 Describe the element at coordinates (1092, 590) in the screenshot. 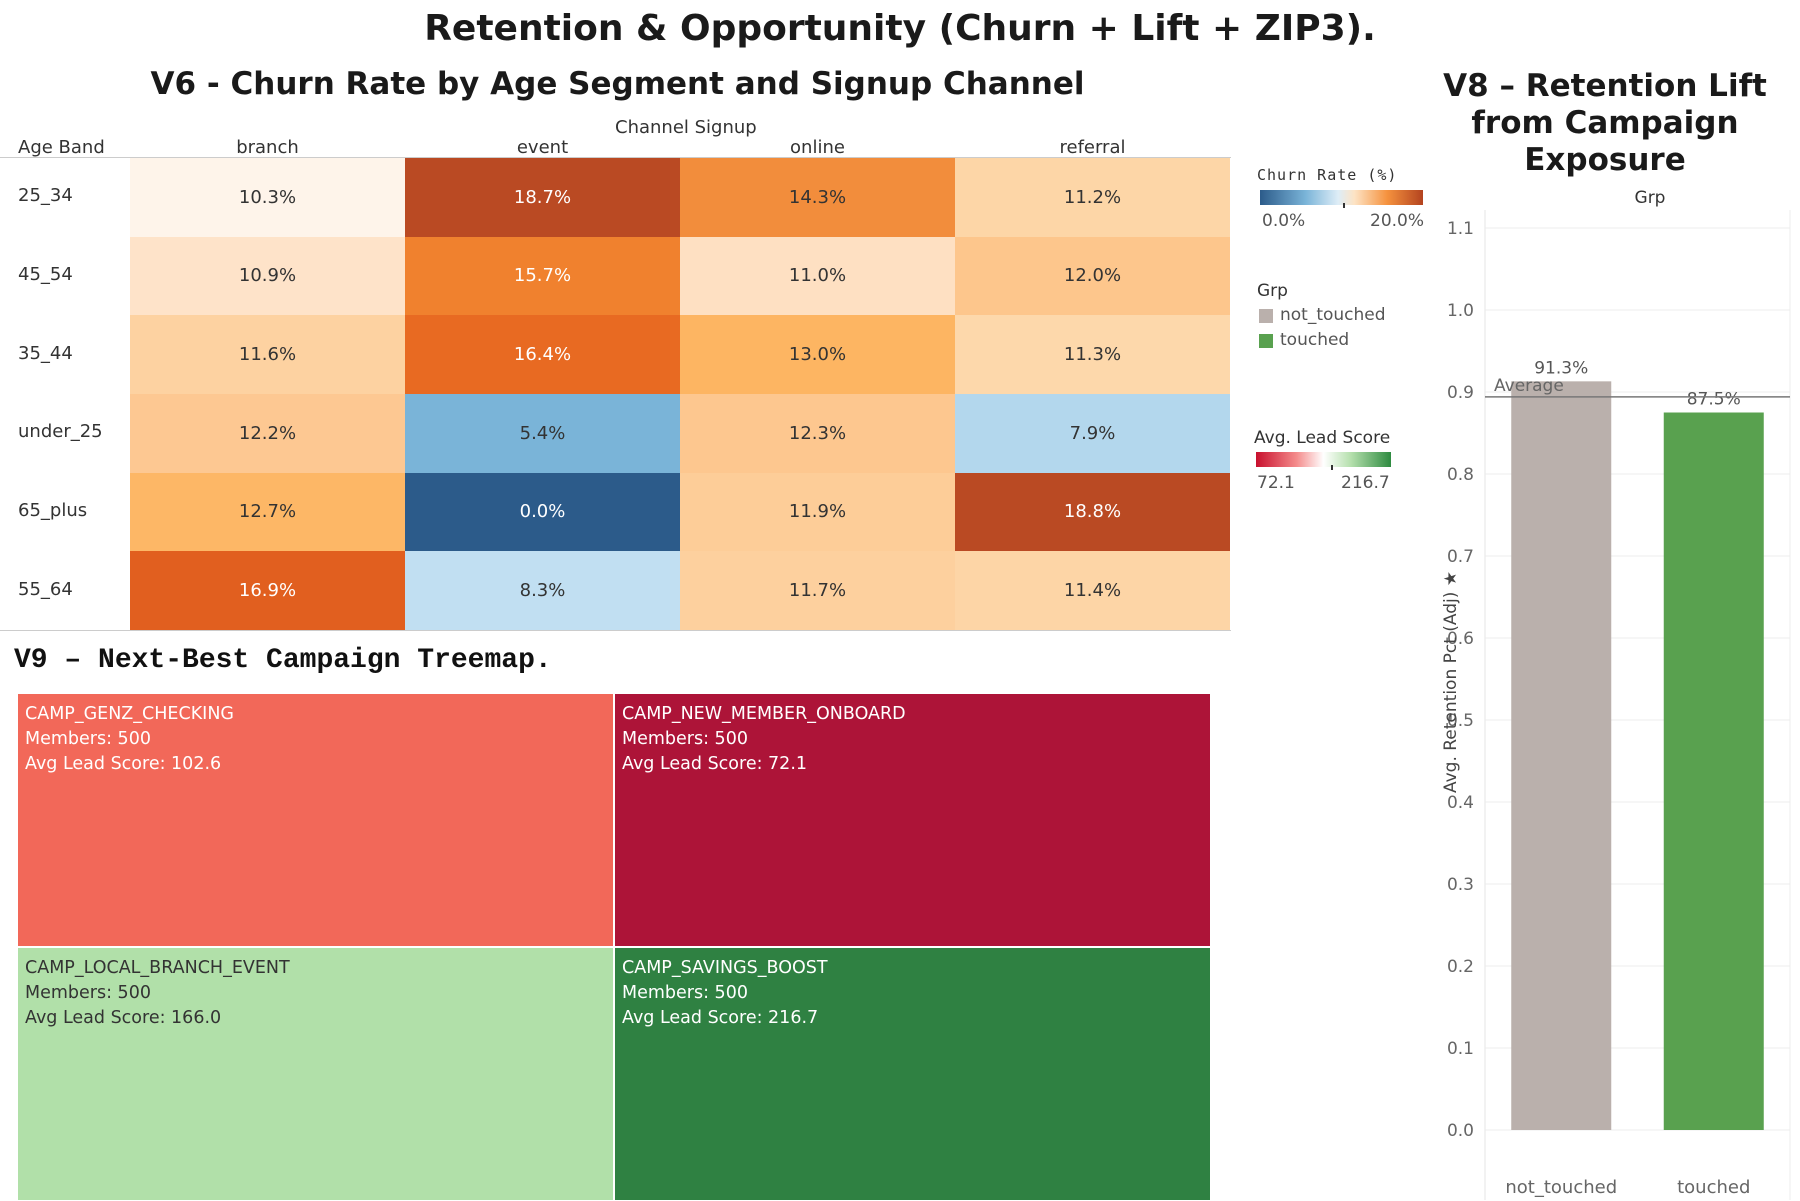

I see `heatmap-cell: 11.4%` at that location.